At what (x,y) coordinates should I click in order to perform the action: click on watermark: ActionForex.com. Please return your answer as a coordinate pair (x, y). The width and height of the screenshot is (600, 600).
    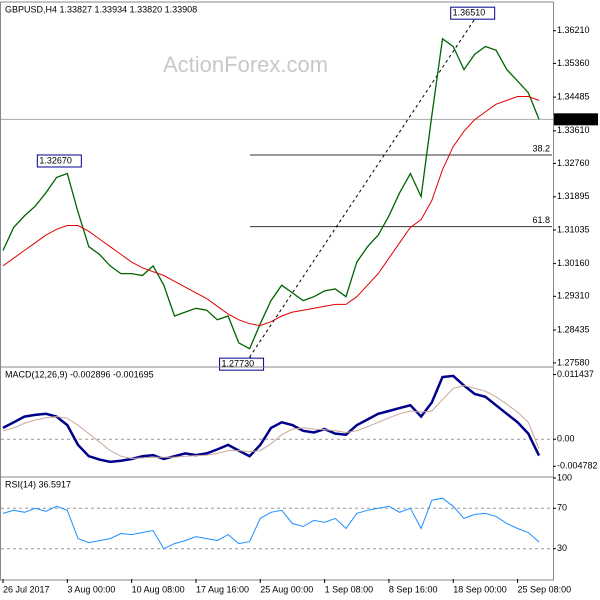
    Looking at the image, I should click on (245, 64).